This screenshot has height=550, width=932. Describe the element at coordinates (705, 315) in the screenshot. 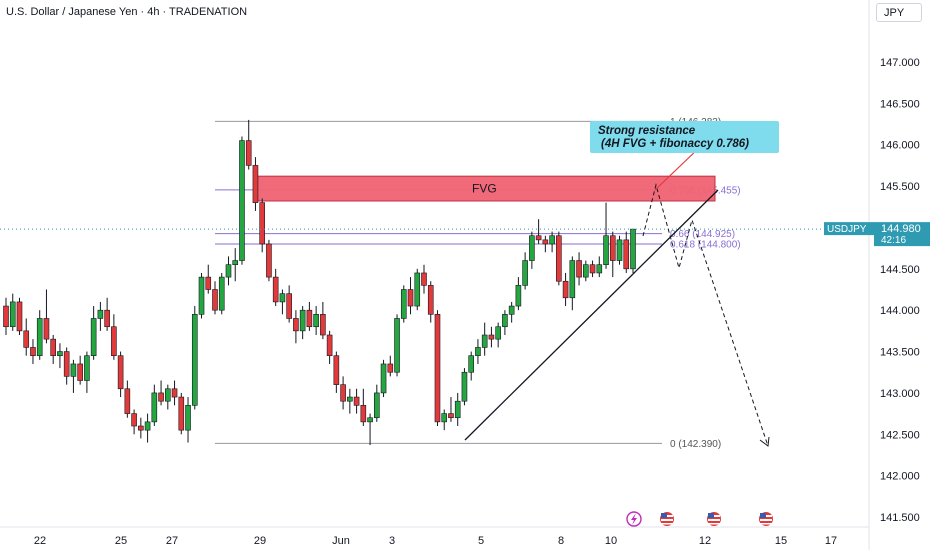

I see `projection-path` at that location.